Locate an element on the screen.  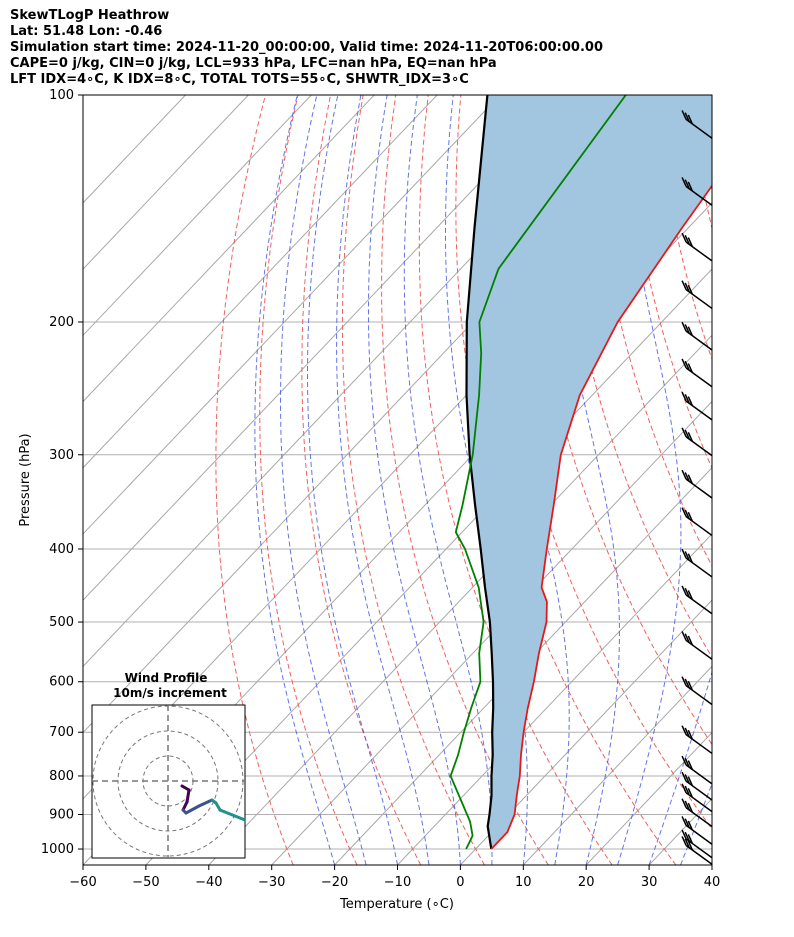
x-tick-label: 20 is located at coordinates (586, 882).